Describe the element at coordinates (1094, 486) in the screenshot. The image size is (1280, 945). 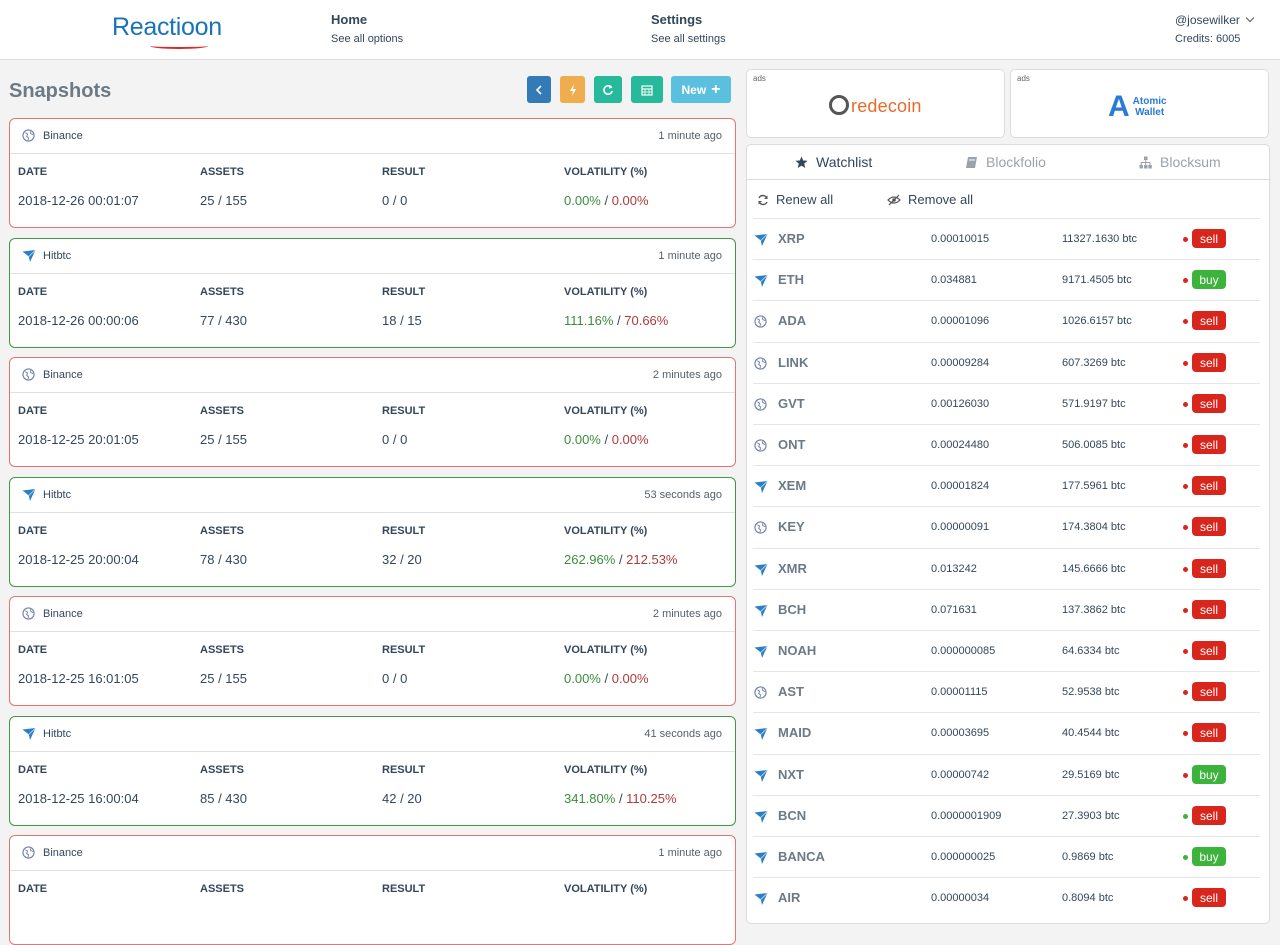
I see `coin-volume: 177.5961 btc` at that location.